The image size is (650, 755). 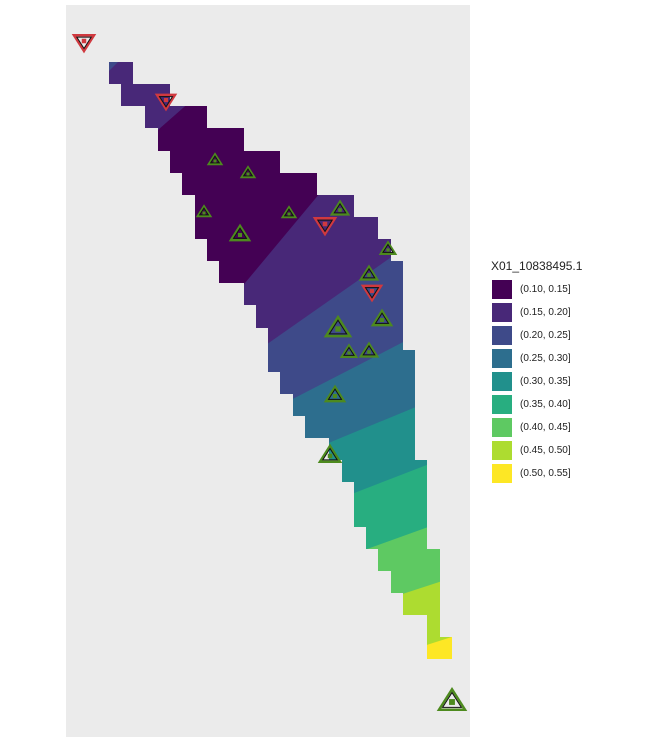 What do you see at coordinates (545, 358) in the screenshot?
I see `legend-label: (0.25, 0.30]` at bounding box center [545, 358].